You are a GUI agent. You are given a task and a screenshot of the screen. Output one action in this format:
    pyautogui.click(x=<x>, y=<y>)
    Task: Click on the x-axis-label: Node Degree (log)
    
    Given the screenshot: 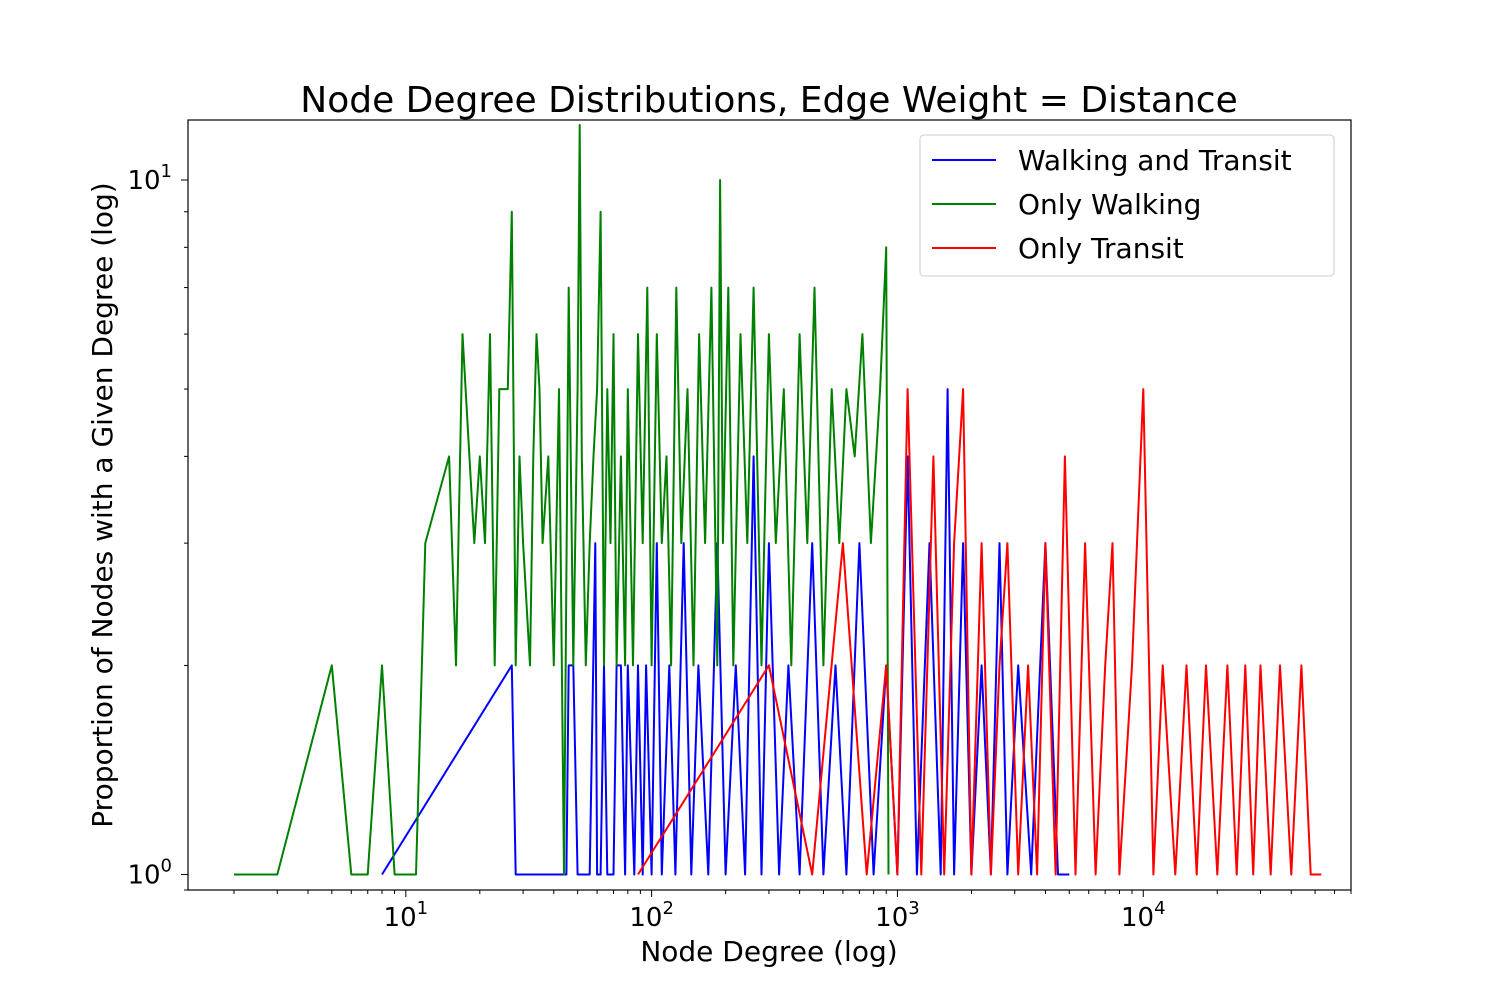 What is the action you would take?
    pyautogui.click(x=768, y=951)
    